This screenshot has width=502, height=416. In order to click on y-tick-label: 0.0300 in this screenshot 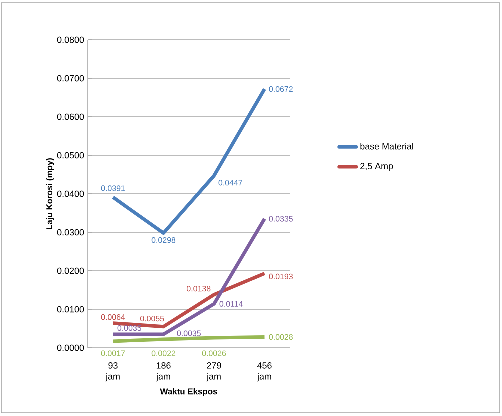, I will do `click(70, 232)`.